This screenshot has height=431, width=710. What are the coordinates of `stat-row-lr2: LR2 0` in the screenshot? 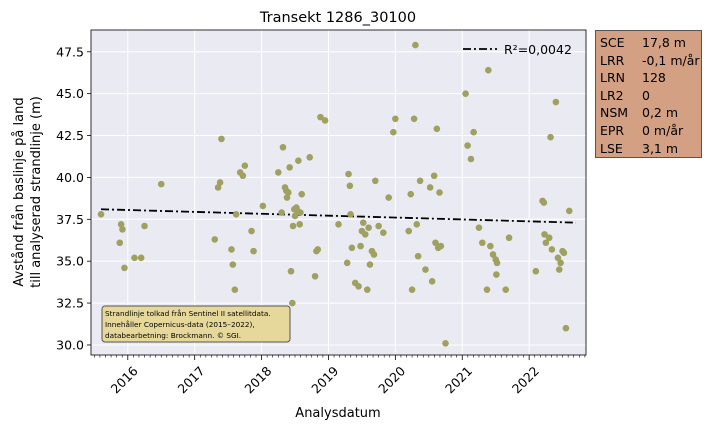 It's located at (650, 96).